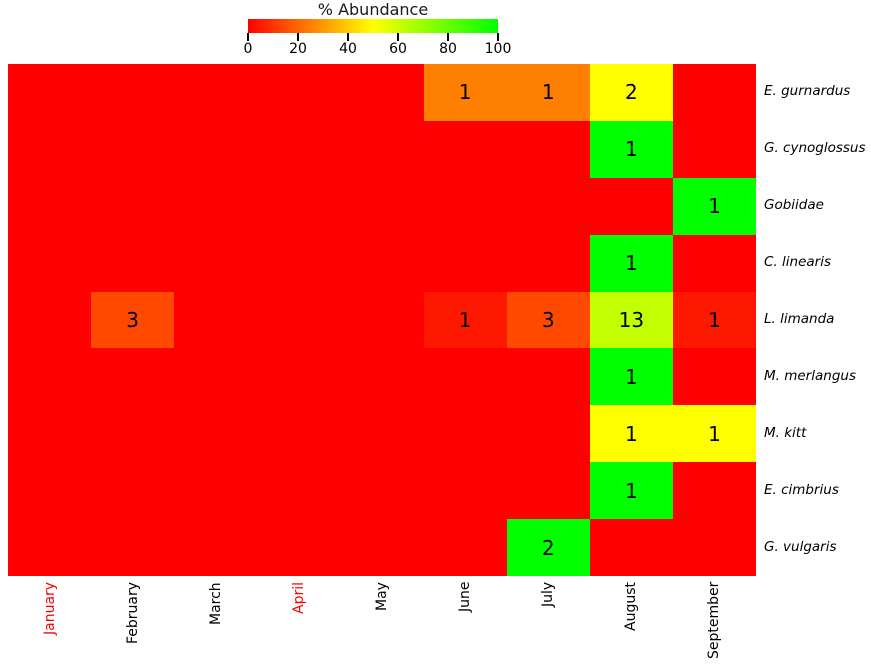  I want to click on x-axis-label: April, so click(298, 598).